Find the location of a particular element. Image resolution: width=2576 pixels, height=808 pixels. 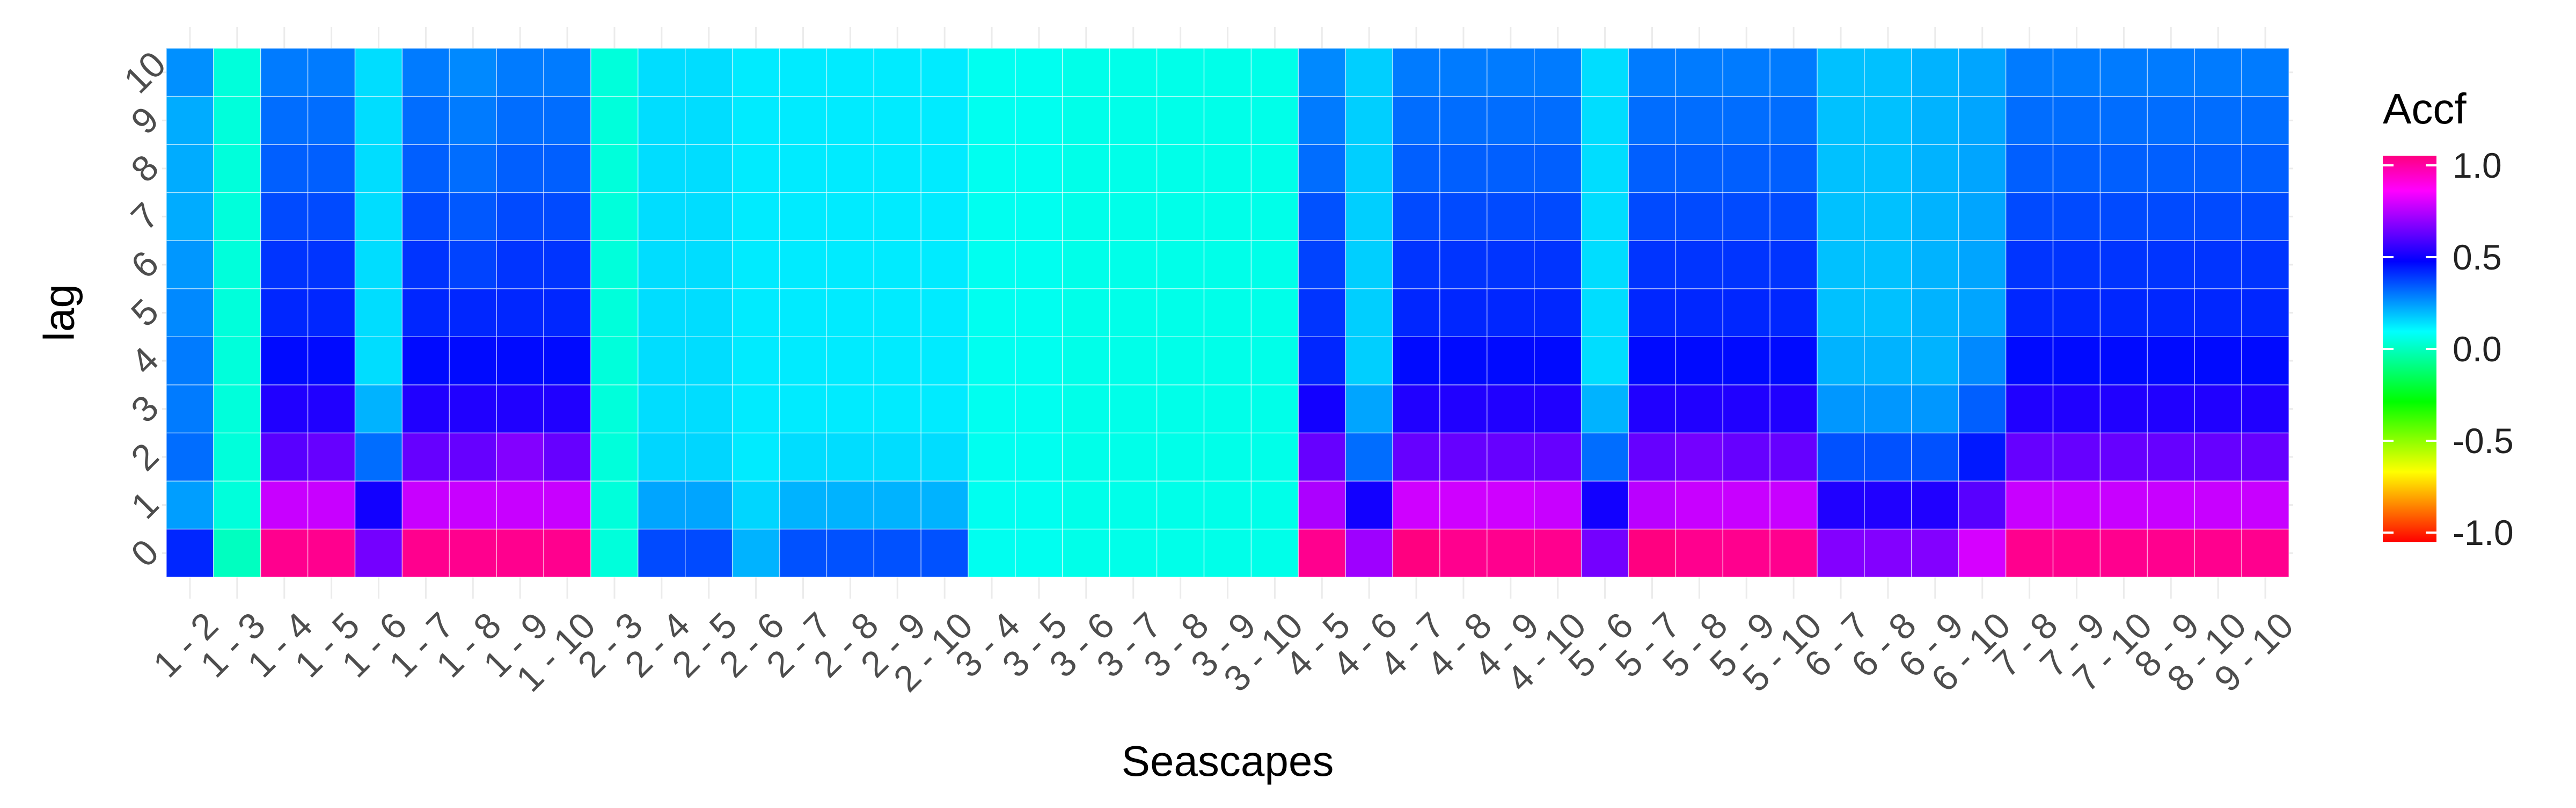

y-tick-label: 7 is located at coordinates (144, 217).